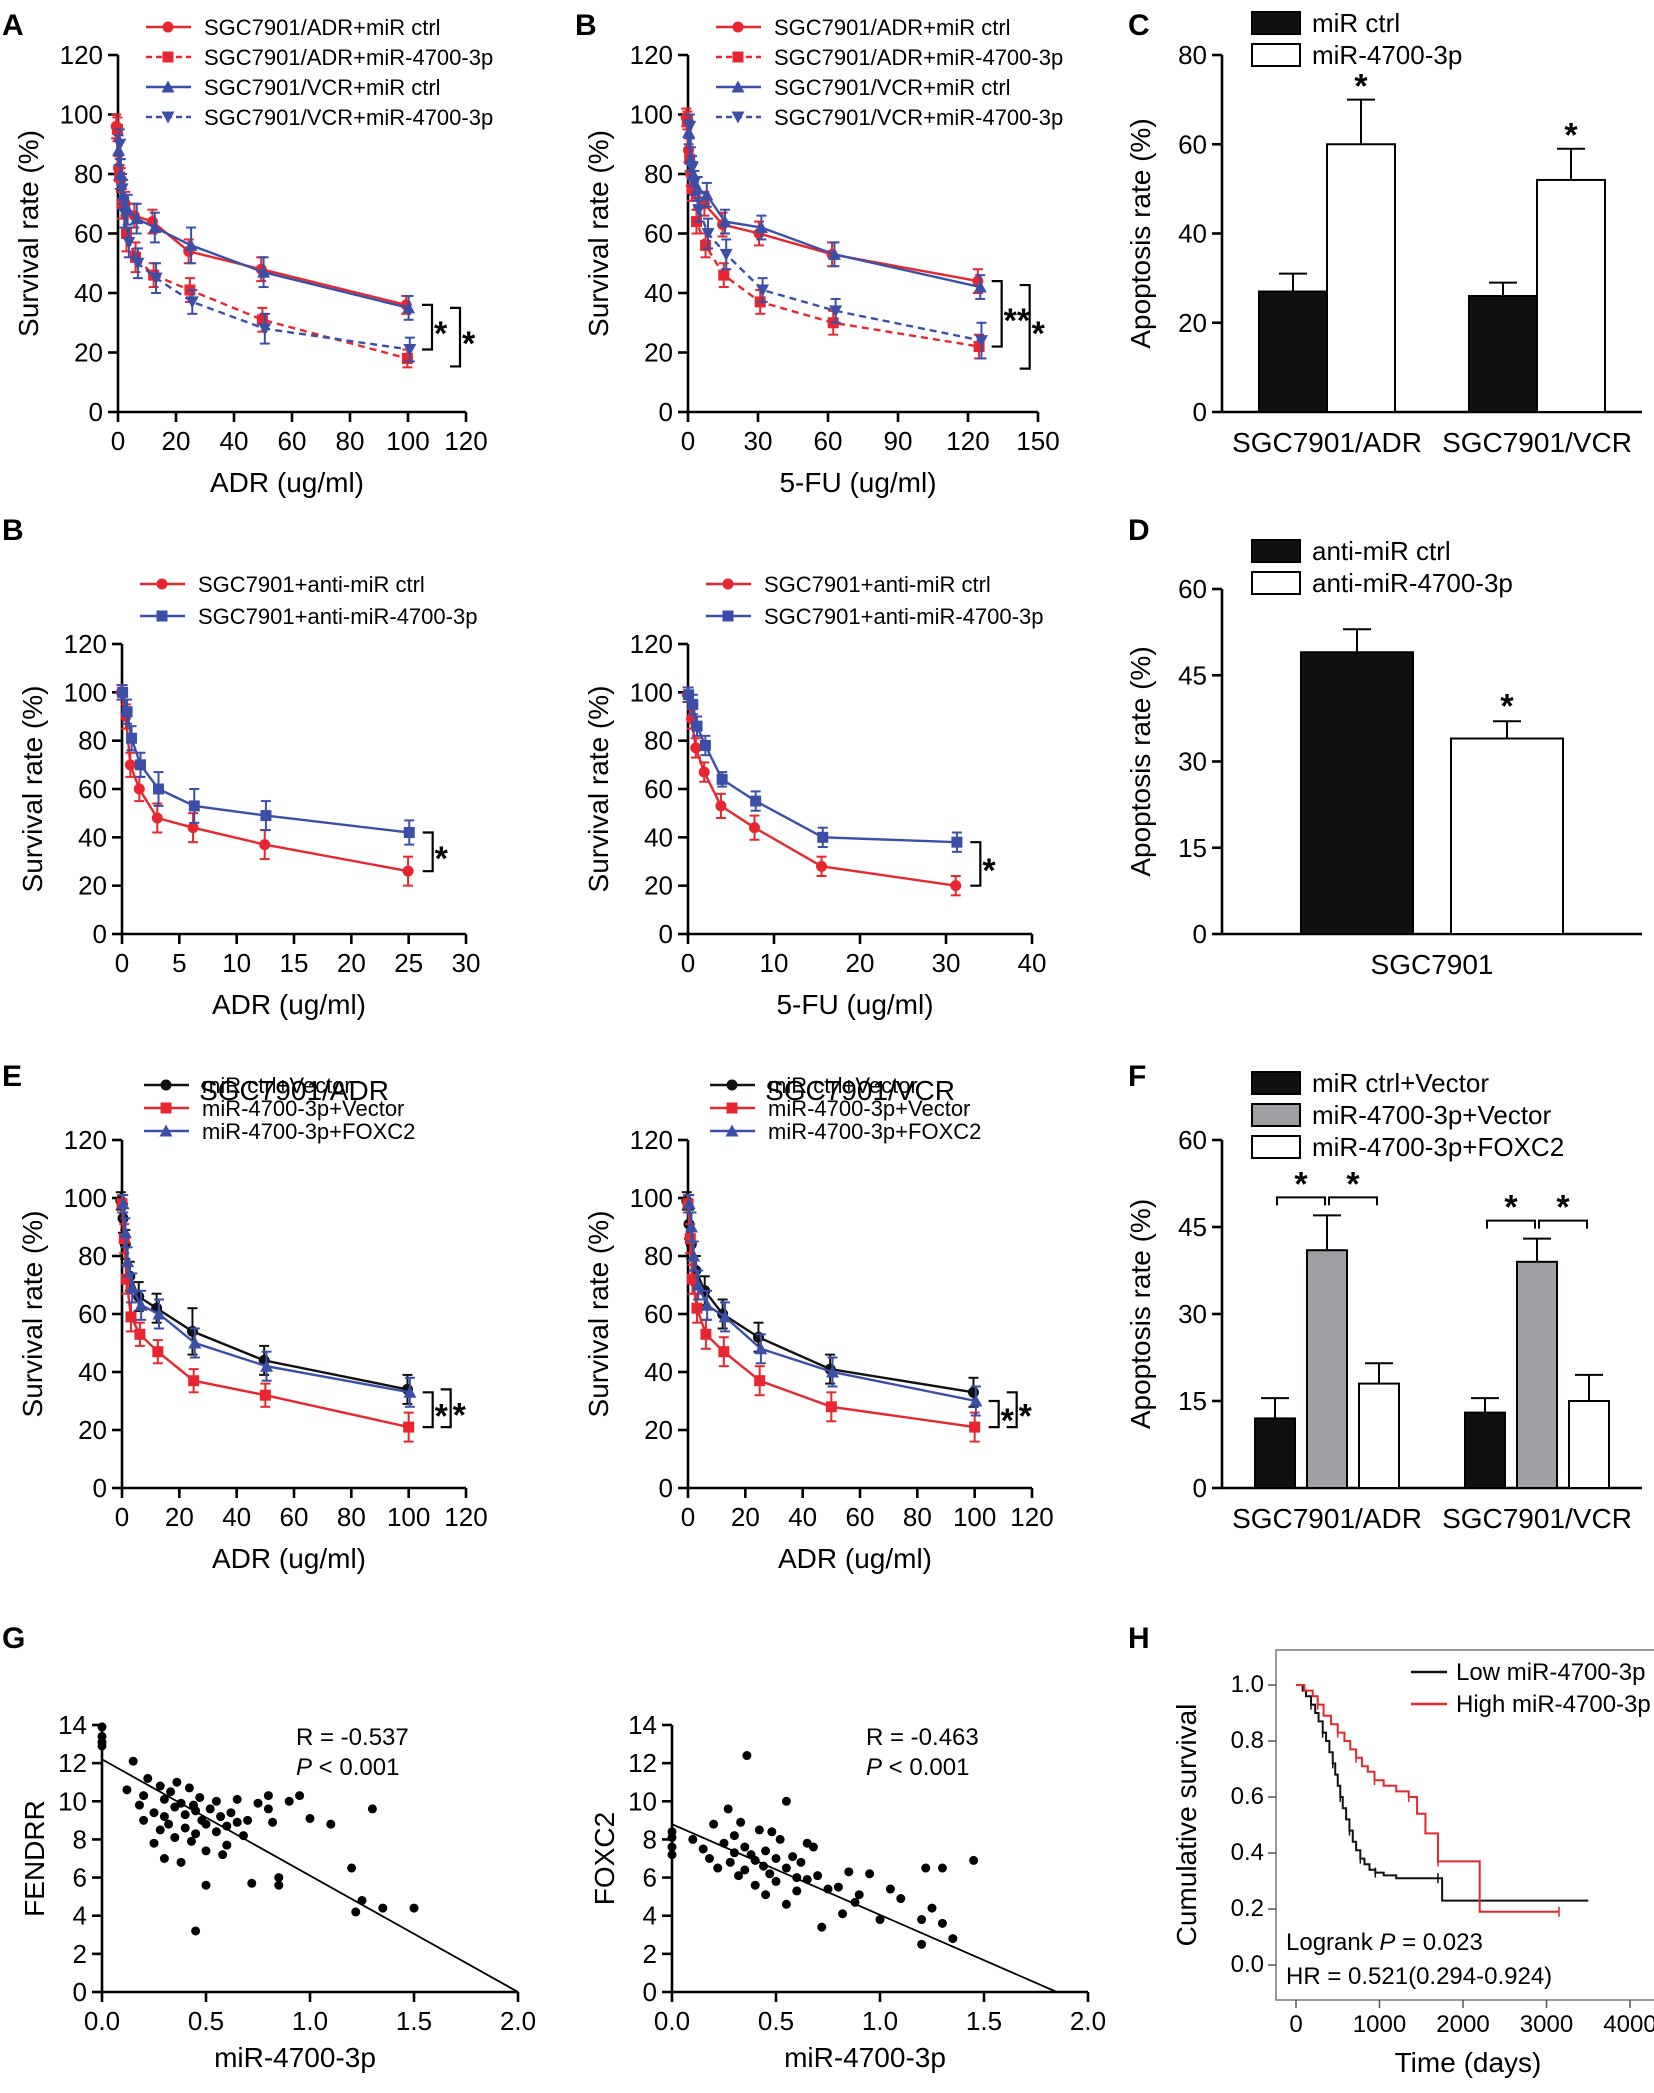  I want to click on x-tick-label: 2.0, so click(1088, 2021).